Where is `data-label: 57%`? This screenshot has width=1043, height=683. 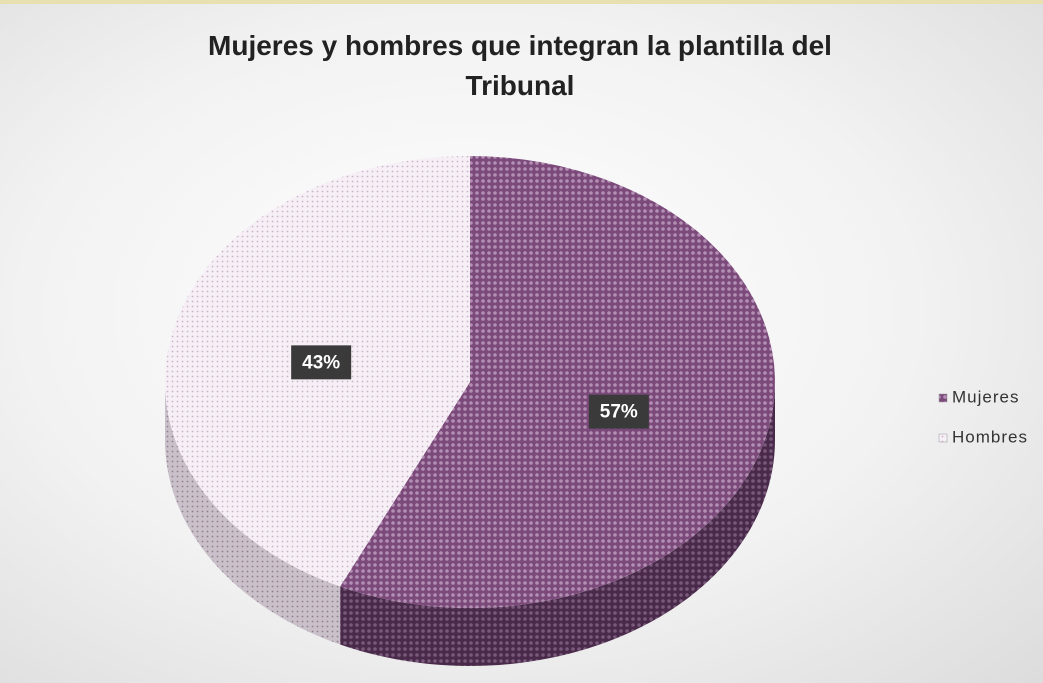
data-label: 57% is located at coordinates (618, 411).